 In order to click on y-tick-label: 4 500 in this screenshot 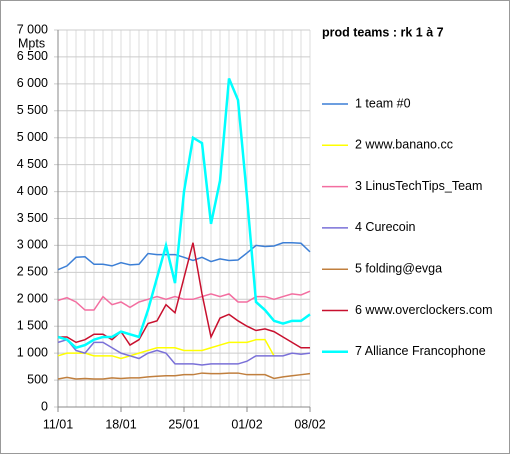, I will do `click(32, 164)`.